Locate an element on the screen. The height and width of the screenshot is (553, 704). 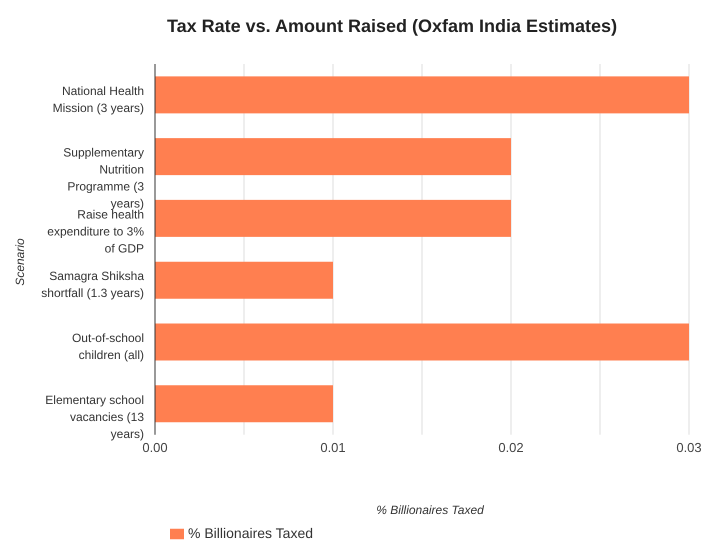
x-tick-label: 0.00 is located at coordinates (155, 447).